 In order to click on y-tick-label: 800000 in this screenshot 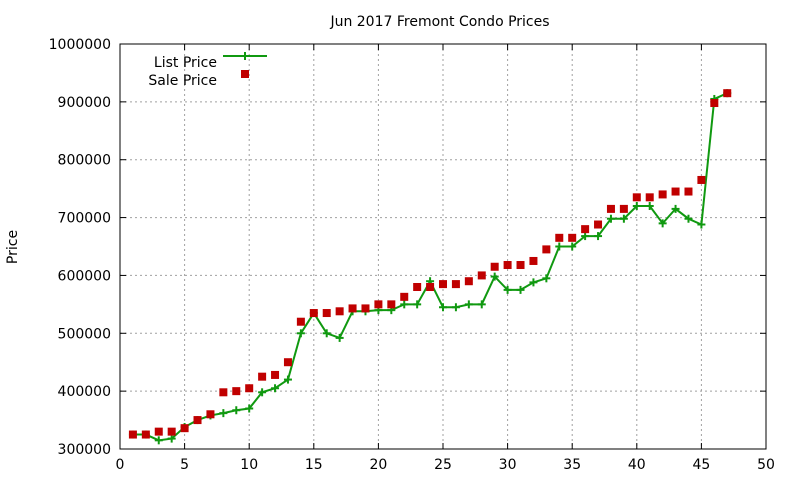, I will do `click(84, 161)`.